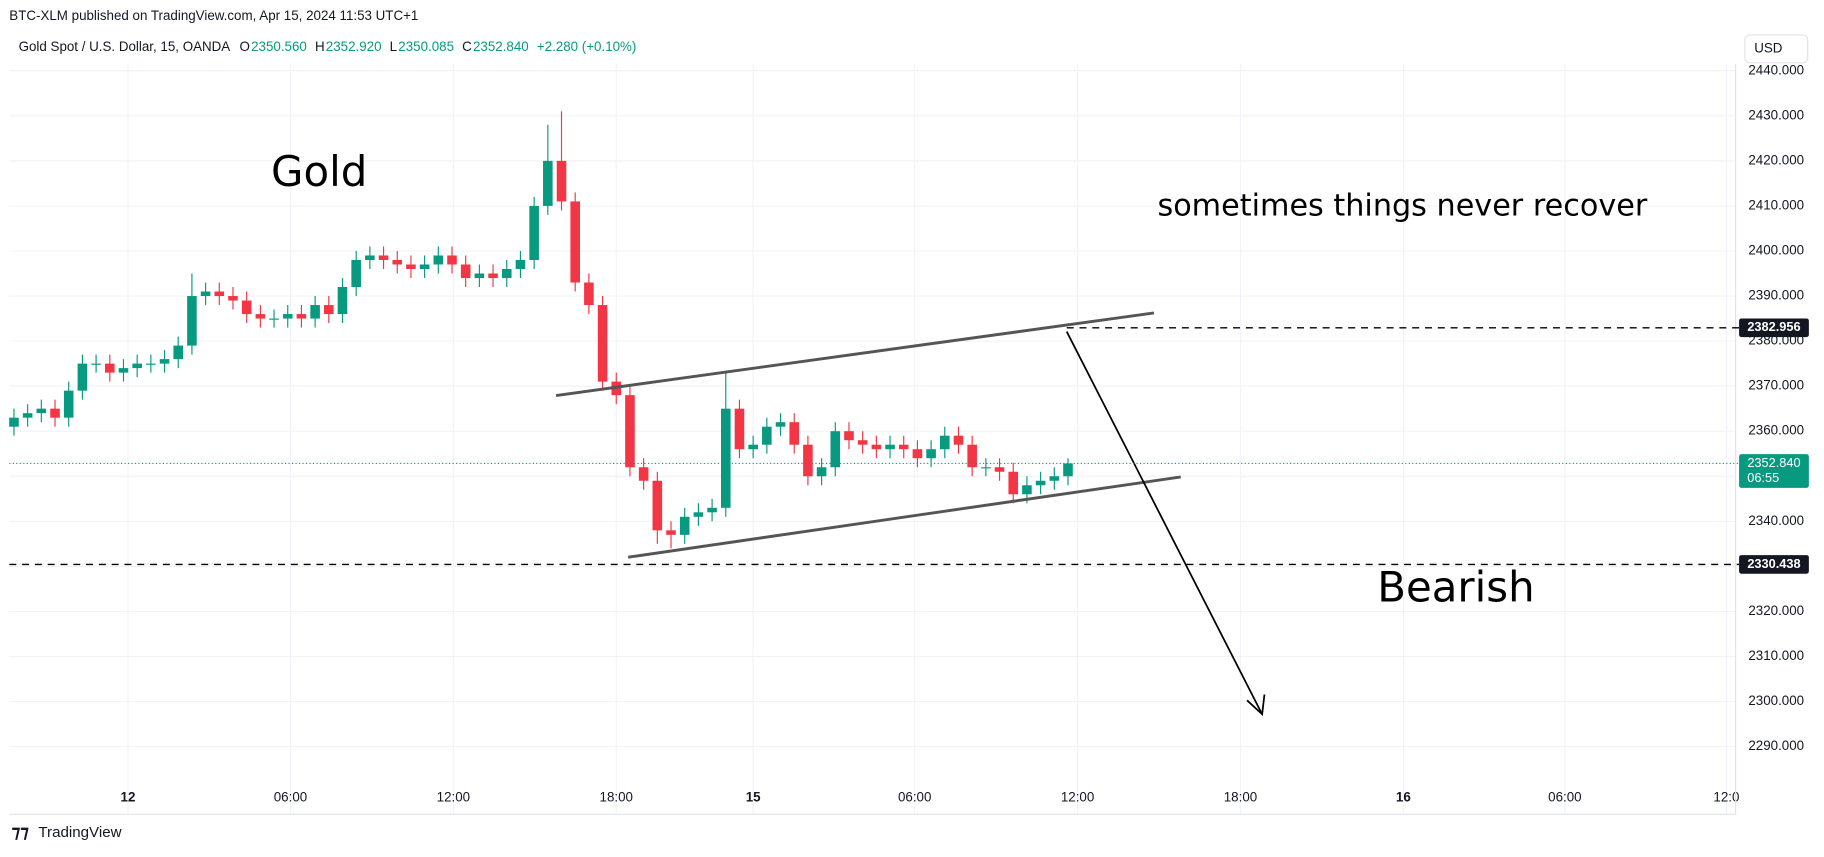 The image size is (1824, 857). Describe the element at coordinates (1763, 477) in the screenshot. I see `countdown: 06:55` at that location.